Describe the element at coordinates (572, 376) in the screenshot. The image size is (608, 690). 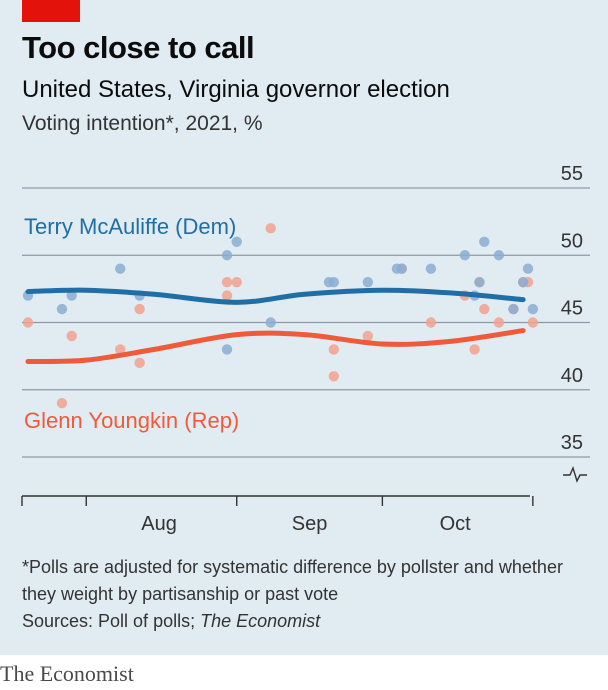
I see `y-tick-label-40: 40` at that location.